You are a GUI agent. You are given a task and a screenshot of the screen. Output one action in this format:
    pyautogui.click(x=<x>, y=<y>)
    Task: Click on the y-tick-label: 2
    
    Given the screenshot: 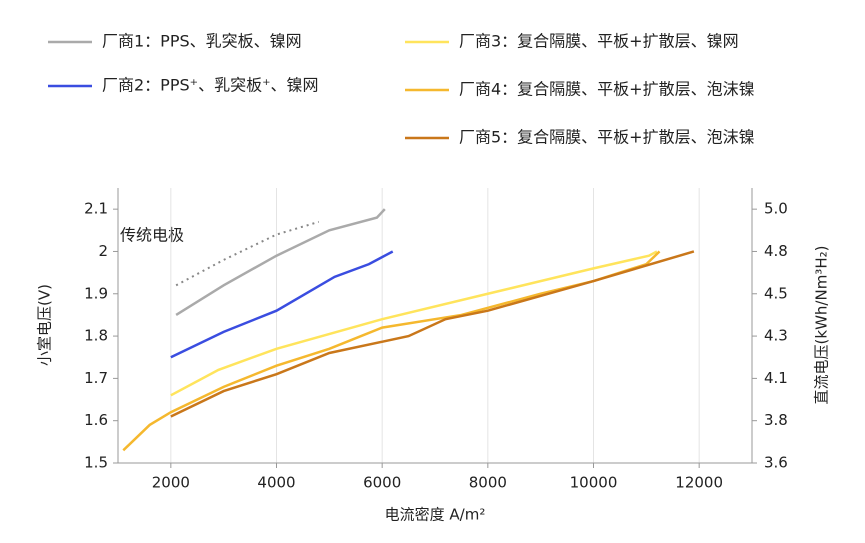 What is the action you would take?
    pyautogui.click(x=103, y=251)
    